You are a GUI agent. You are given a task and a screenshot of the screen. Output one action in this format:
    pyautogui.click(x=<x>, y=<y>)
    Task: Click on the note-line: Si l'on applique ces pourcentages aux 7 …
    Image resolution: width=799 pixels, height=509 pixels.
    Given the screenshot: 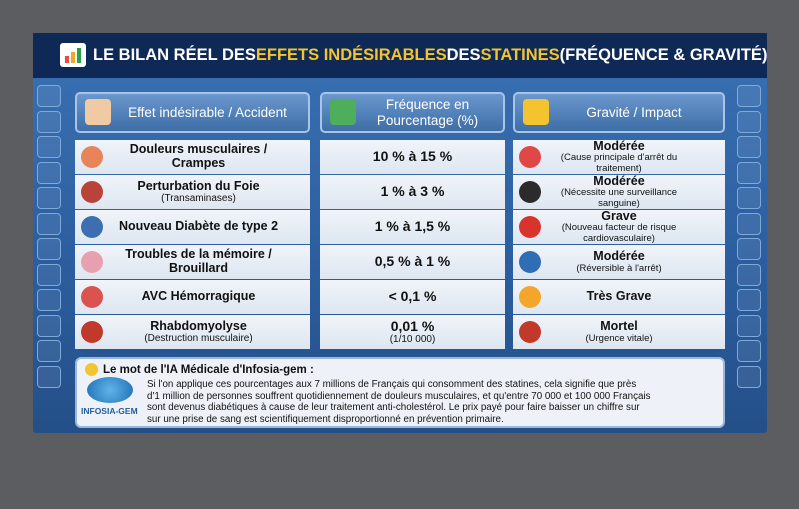 What is the action you would take?
    pyautogui.click(x=392, y=384)
    